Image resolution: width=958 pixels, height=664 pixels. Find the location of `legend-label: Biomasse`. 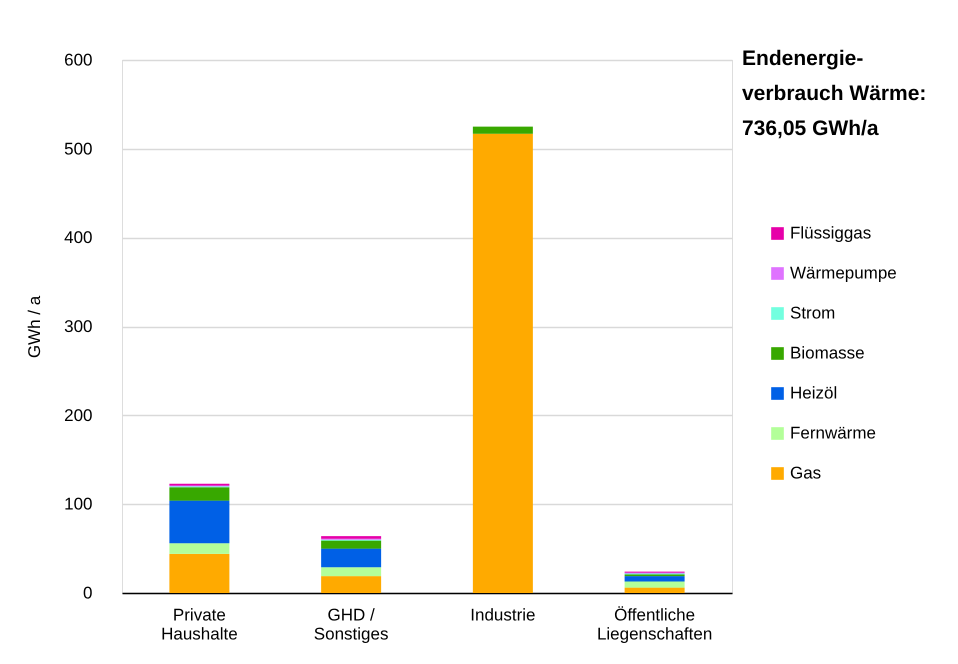

legend-label: Biomasse is located at coordinates (827, 353).